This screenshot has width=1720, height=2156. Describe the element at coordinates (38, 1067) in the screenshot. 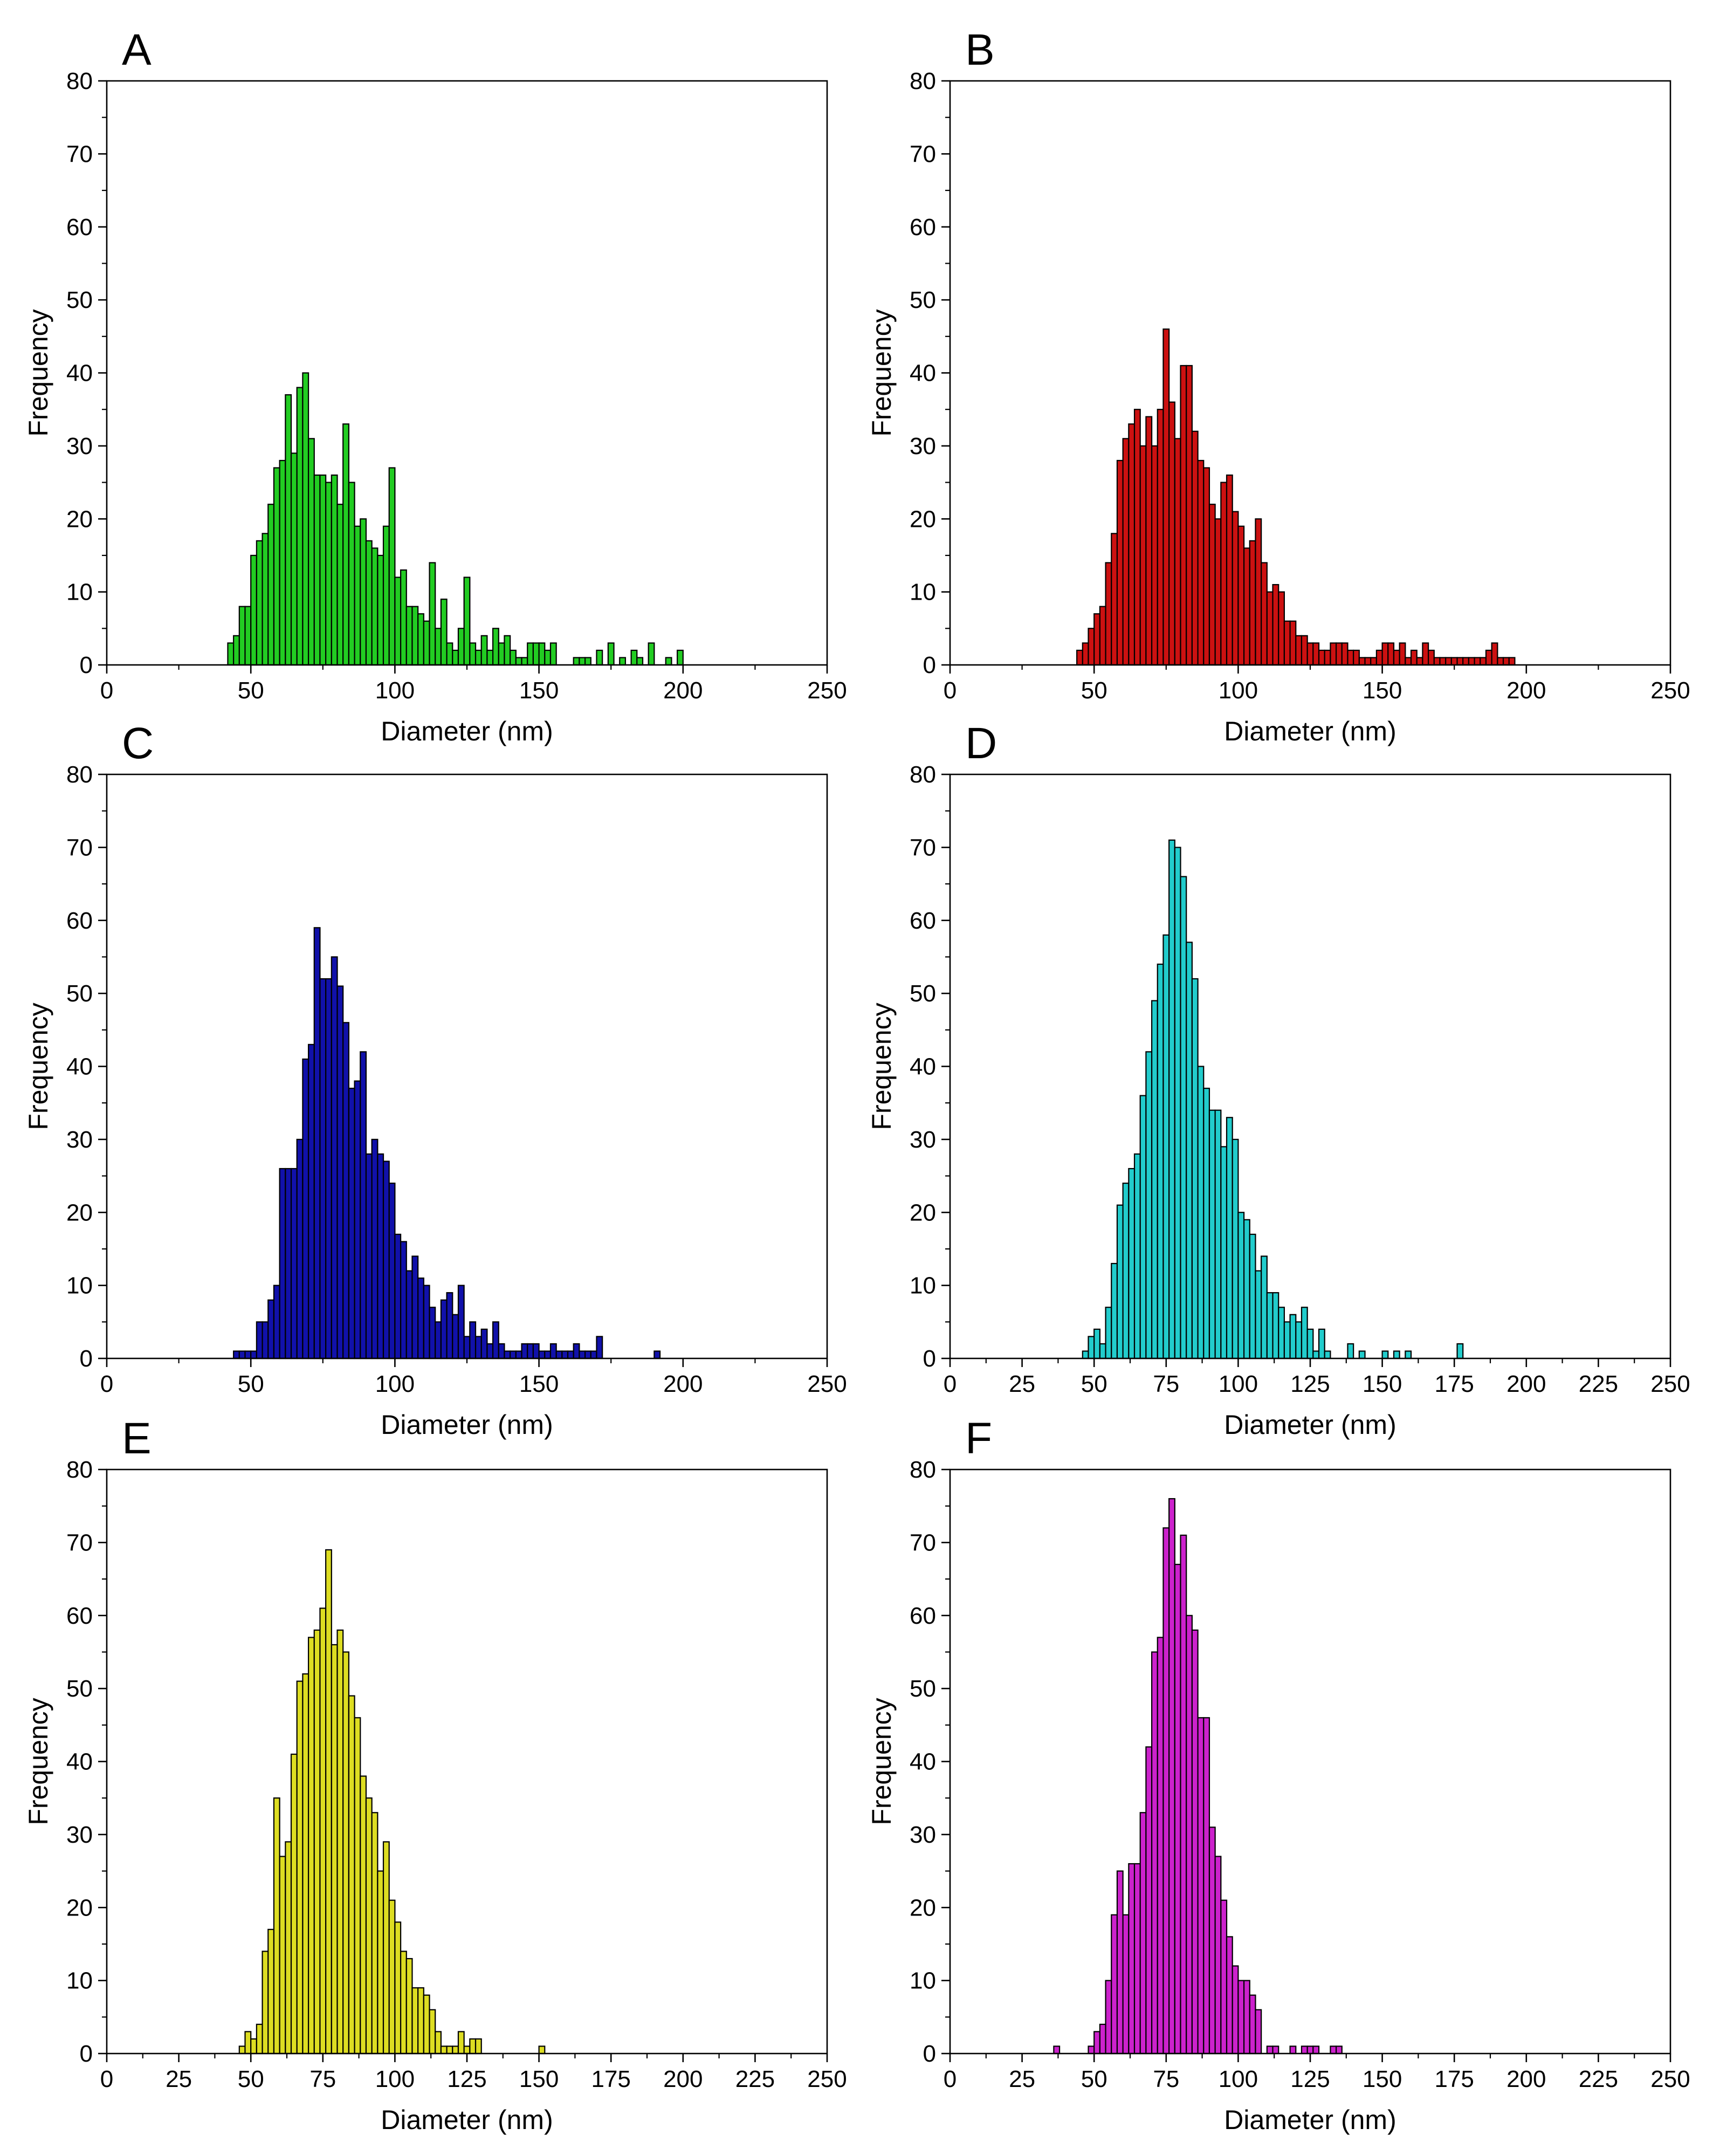

I see `panel-c-y-axis-title: Frequency` at that location.